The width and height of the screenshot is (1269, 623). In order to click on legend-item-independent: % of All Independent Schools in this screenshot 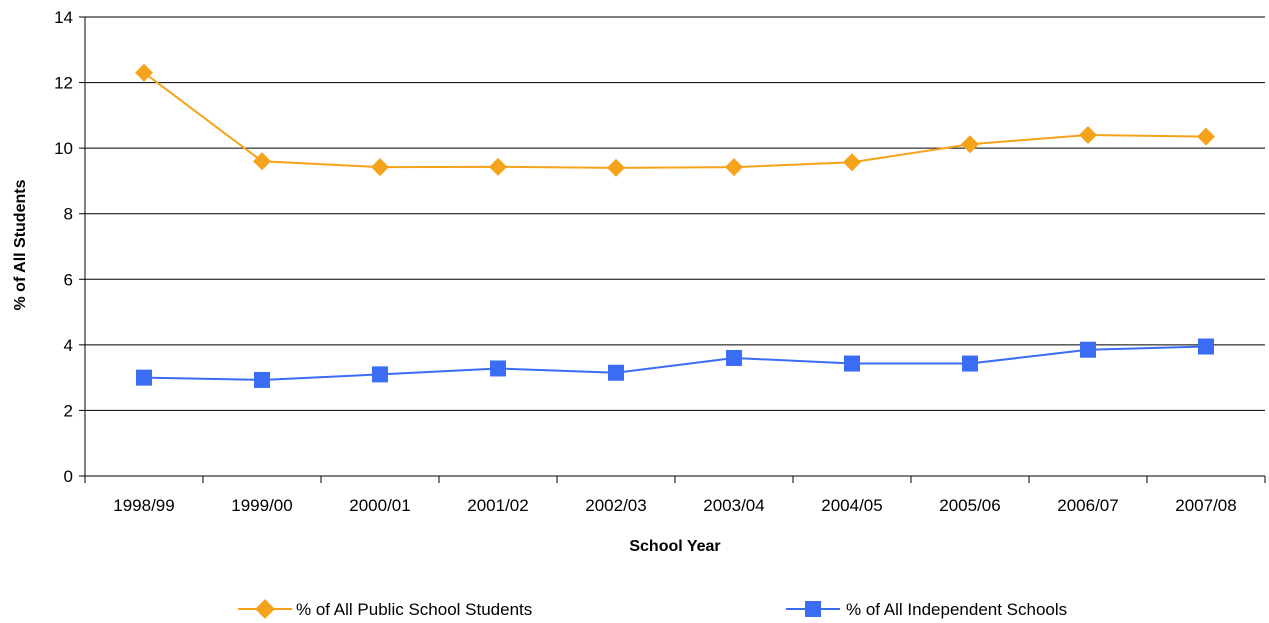, I will do `click(926, 609)`.